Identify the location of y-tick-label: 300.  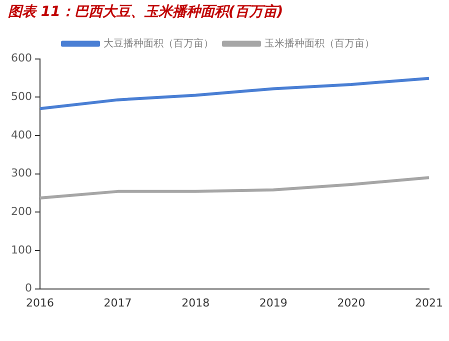
(21, 173).